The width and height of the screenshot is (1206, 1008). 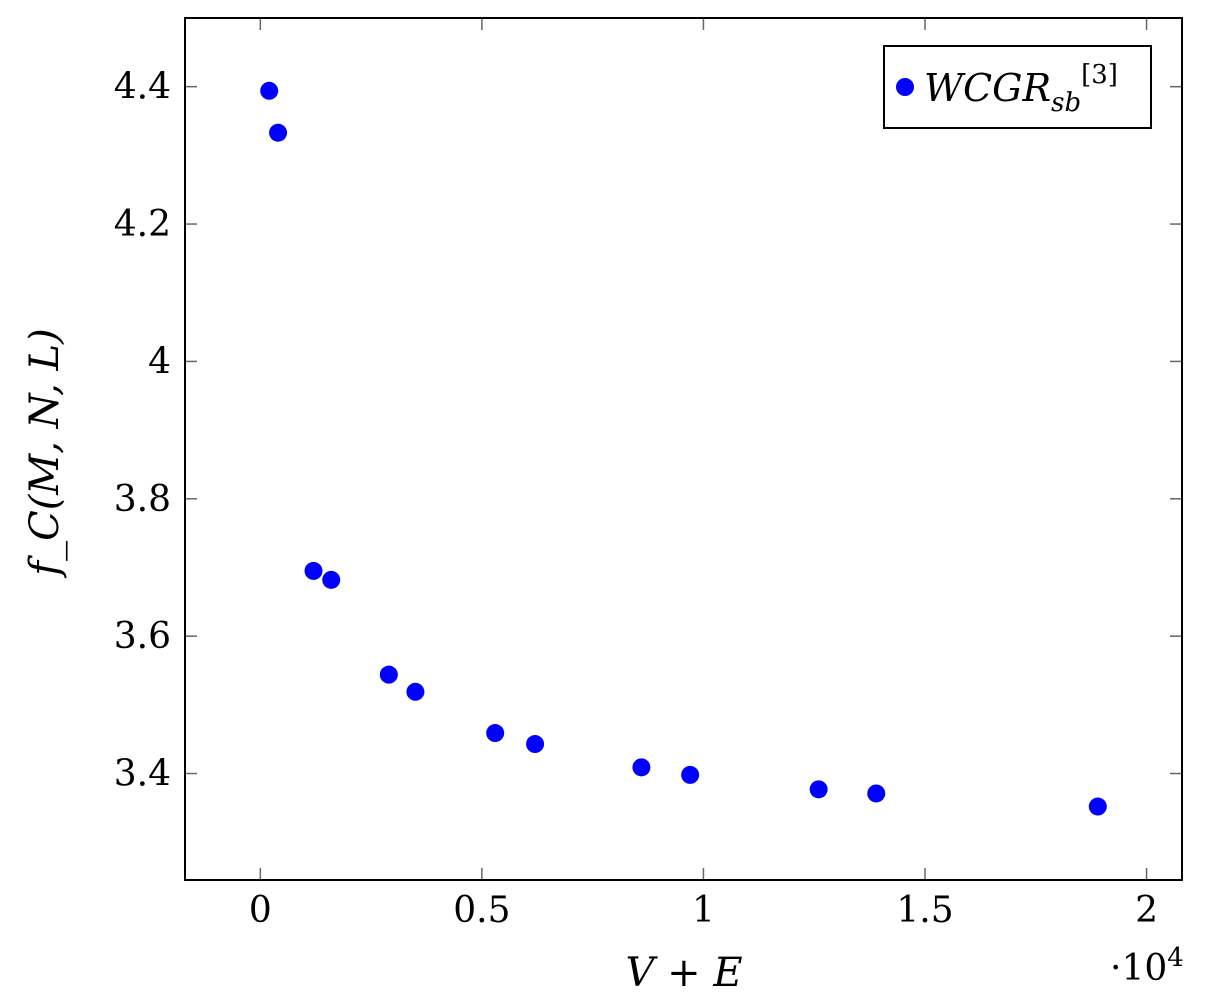 I want to click on legend-entry: WCGRsb[3], so click(x=1021, y=89).